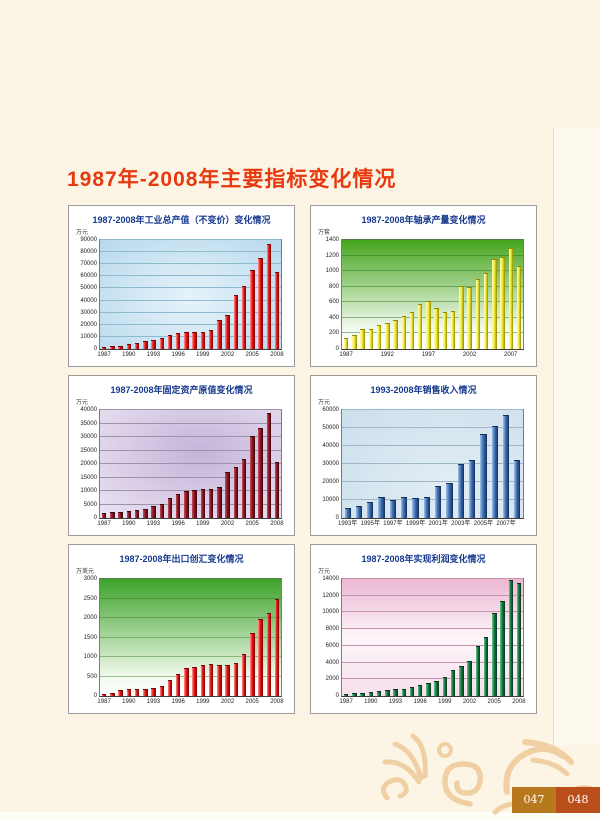  Describe the element at coordinates (88, 491) in the screenshot. I see `y-tick-label: 10000` at that location.